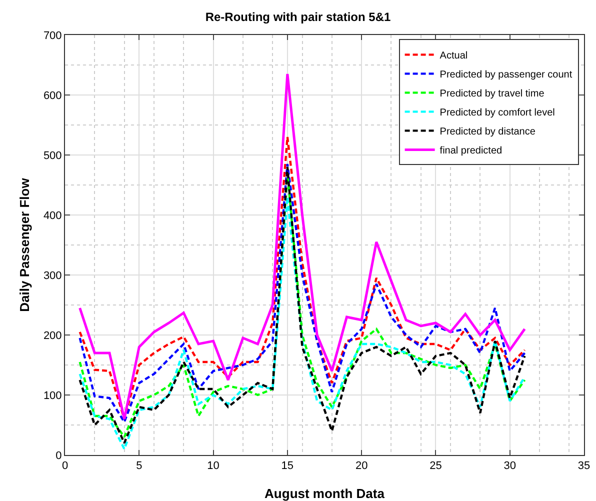 The width and height of the screenshot is (596, 501). I want to click on x-tick-label: 35, so click(584, 466).